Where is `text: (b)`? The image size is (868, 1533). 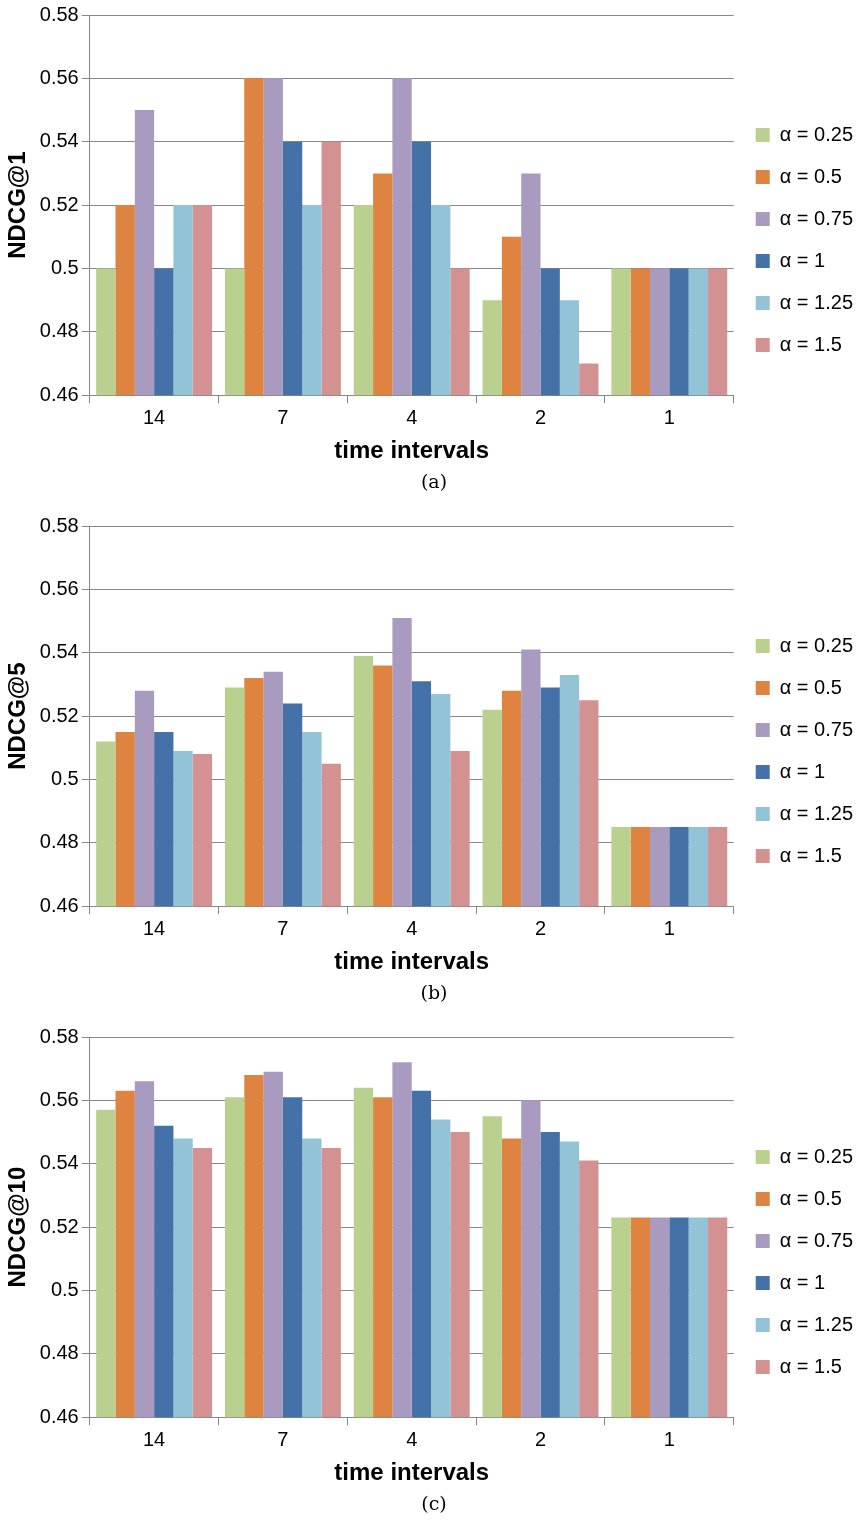 text: (b) is located at coordinates (434, 992).